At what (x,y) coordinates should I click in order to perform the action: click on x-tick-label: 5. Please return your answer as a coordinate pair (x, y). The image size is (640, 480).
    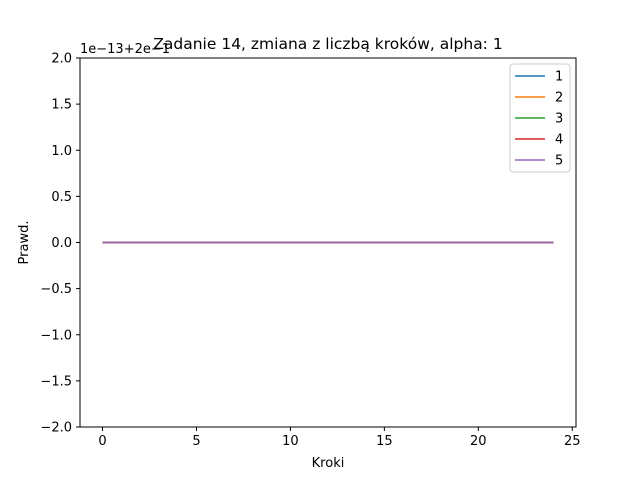
    Looking at the image, I should click on (196, 441).